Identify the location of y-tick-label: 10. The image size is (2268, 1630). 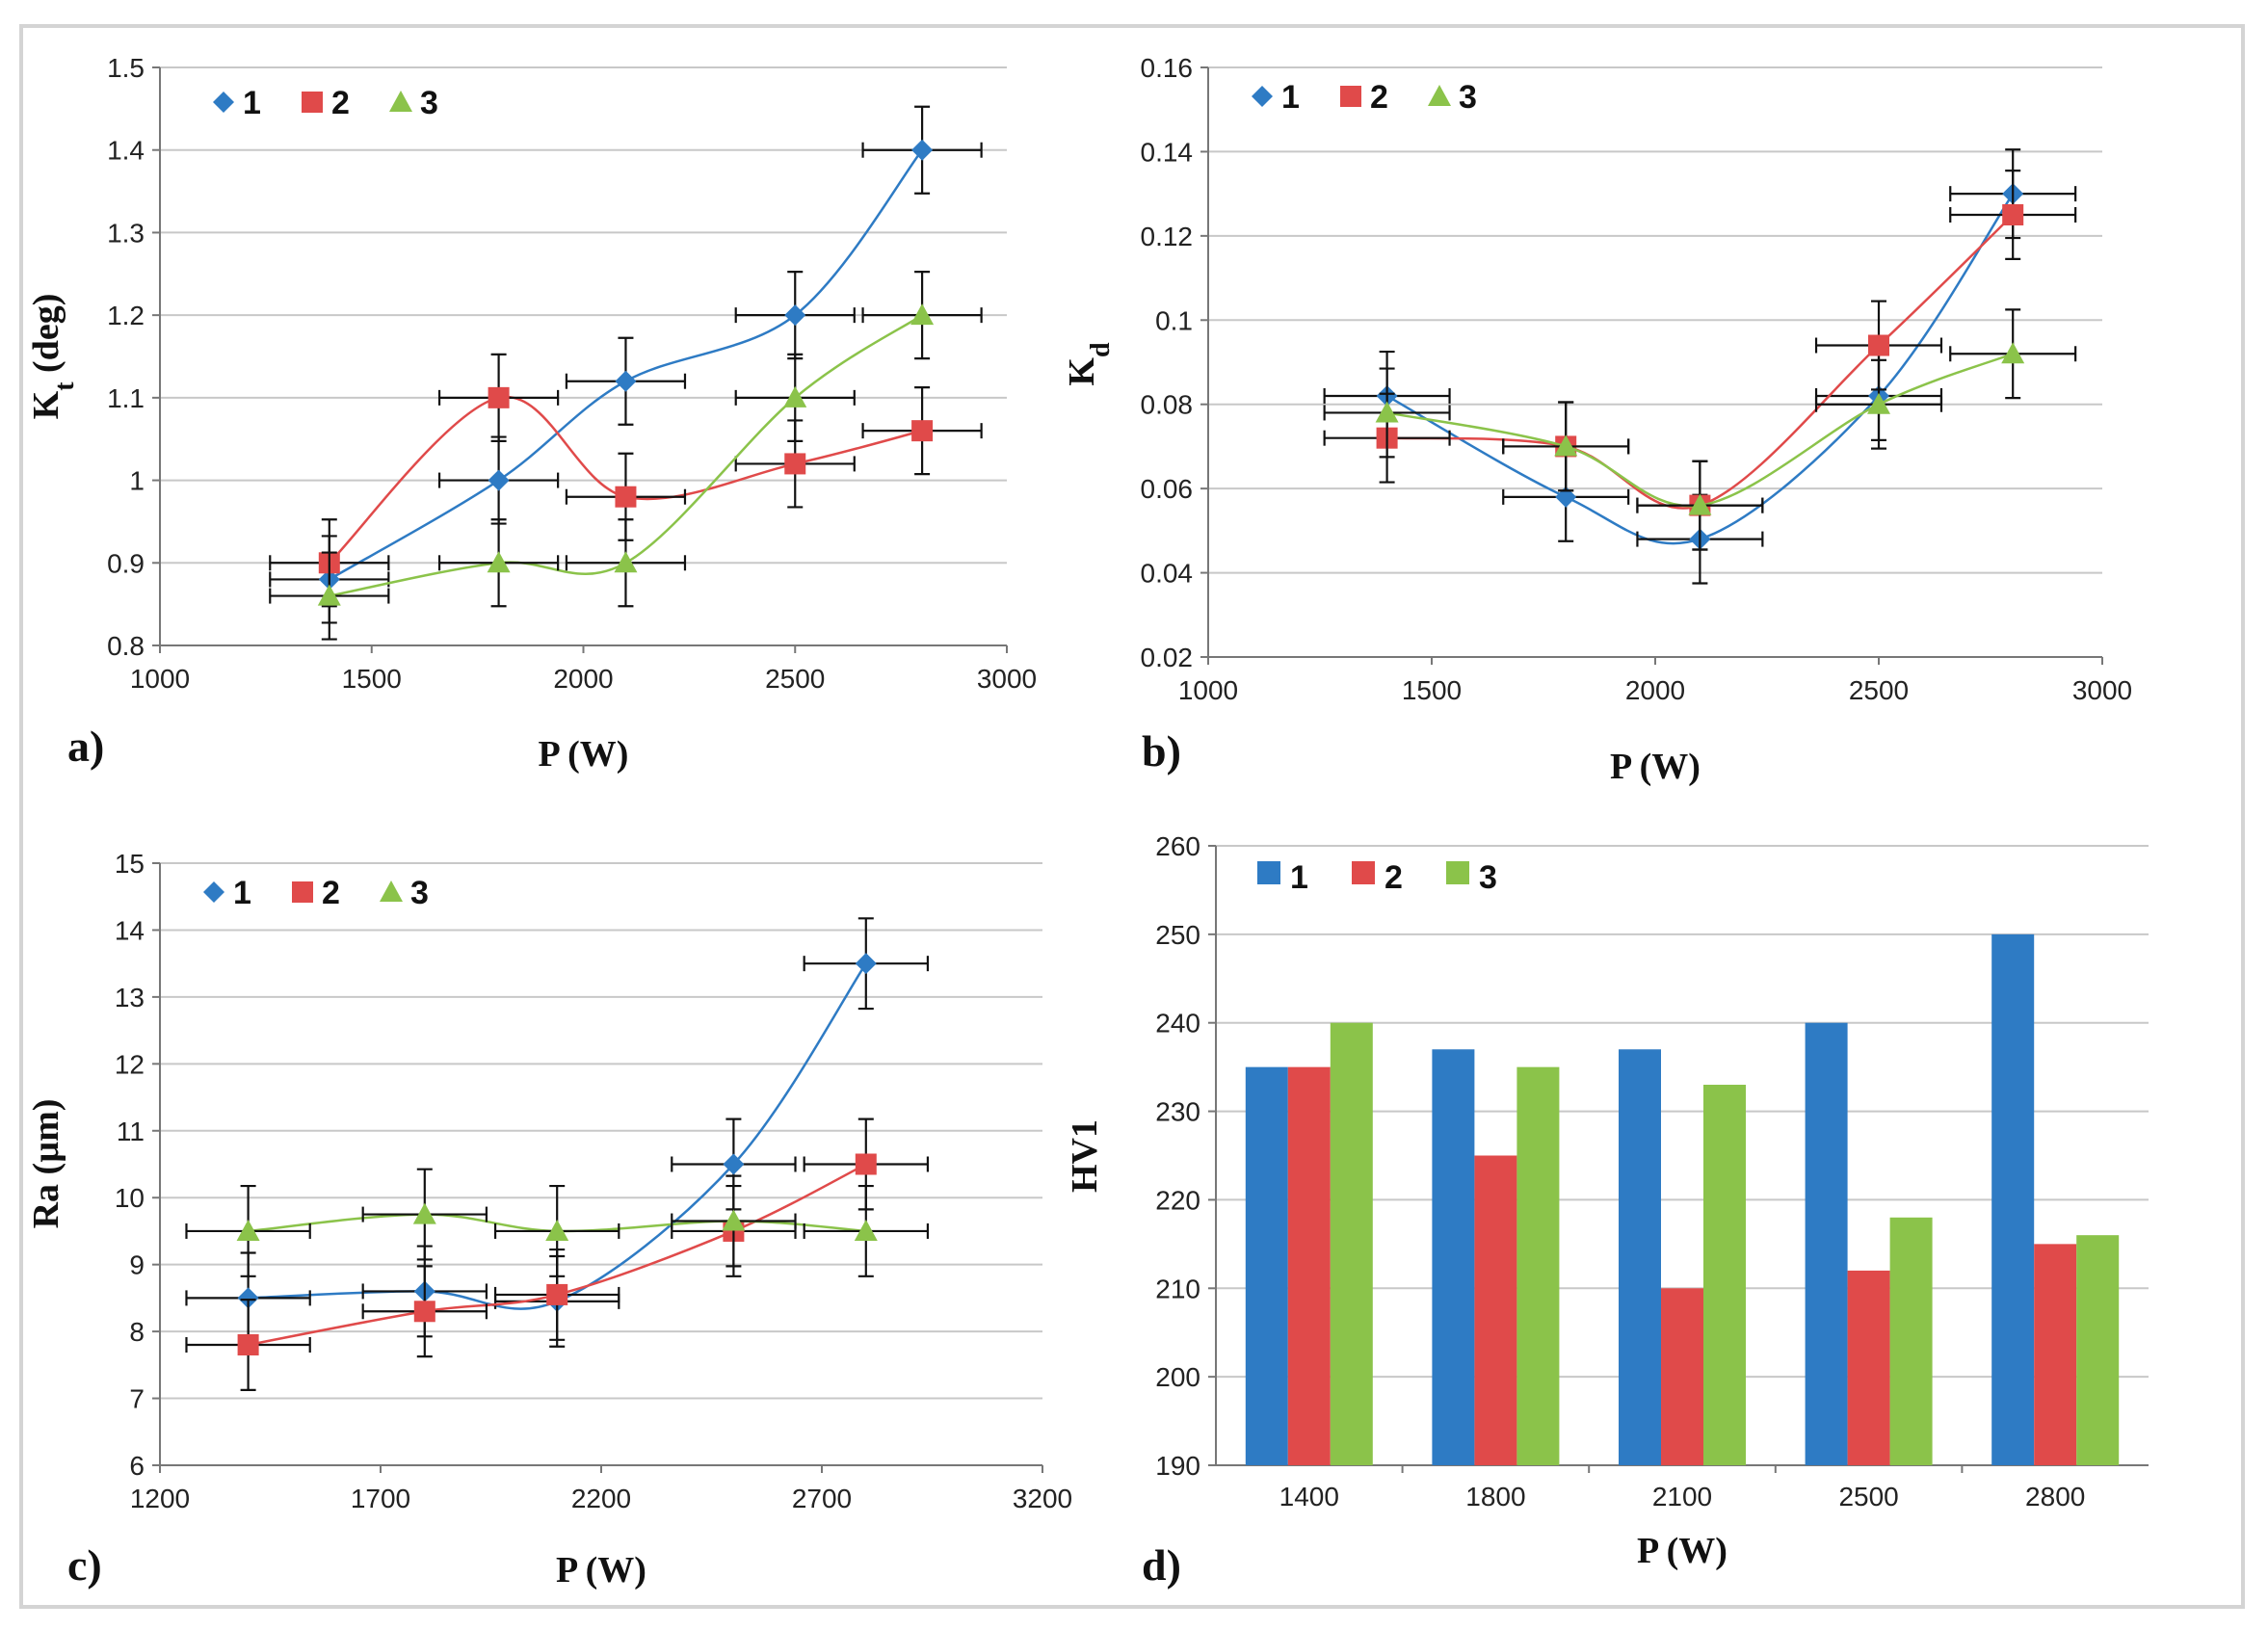
(130, 1198).